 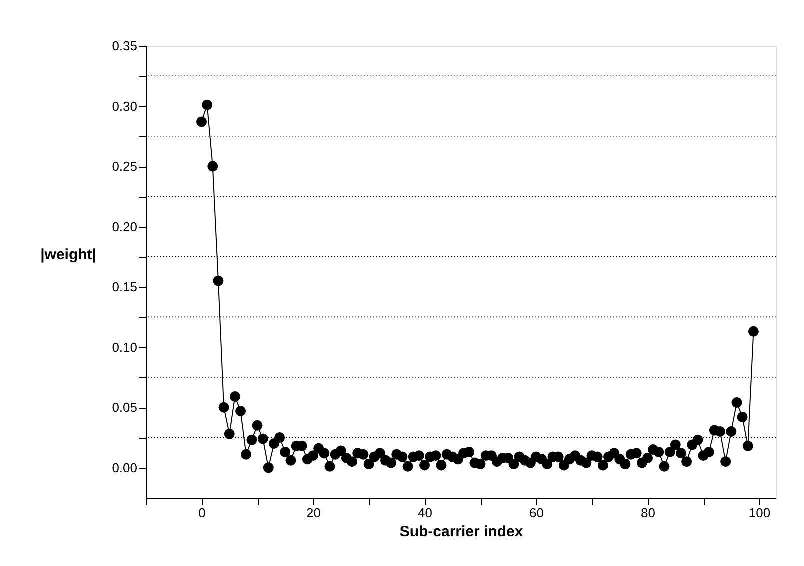 I want to click on x-tick-label: 20, so click(x=313, y=513).